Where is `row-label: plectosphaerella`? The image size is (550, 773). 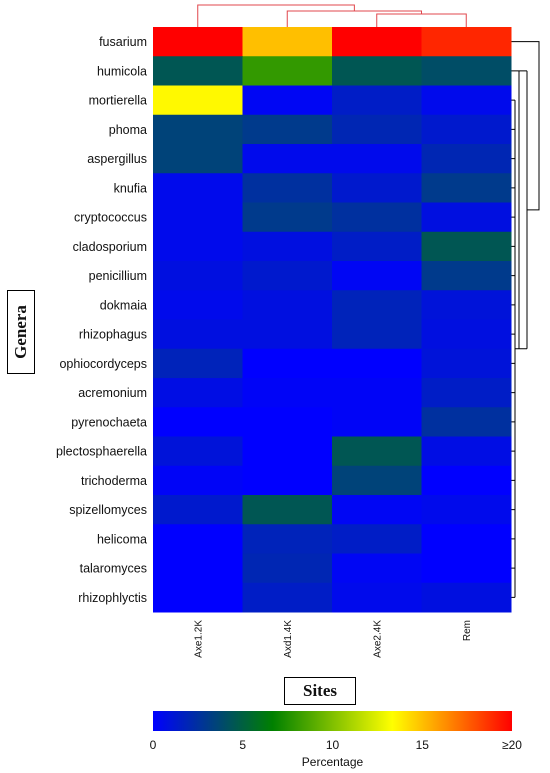 row-label: plectosphaerella is located at coordinates (101, 452).